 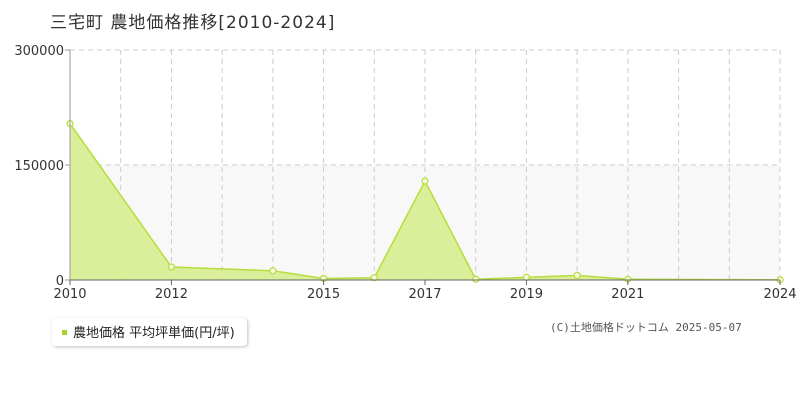 I want to click on x-tick-label: 2010, so click(x=69, y=294).